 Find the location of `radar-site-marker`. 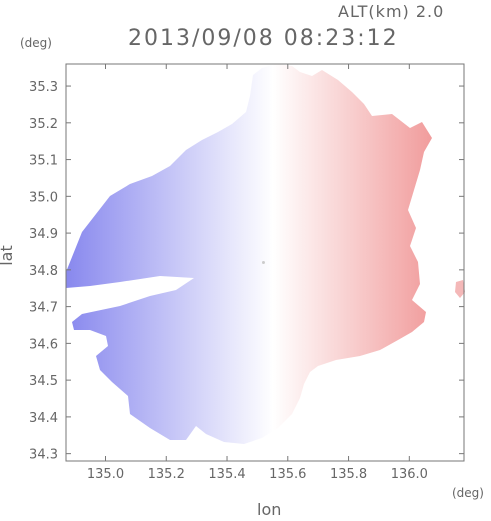

radar-site-marker is located at coordinates (263, 262).